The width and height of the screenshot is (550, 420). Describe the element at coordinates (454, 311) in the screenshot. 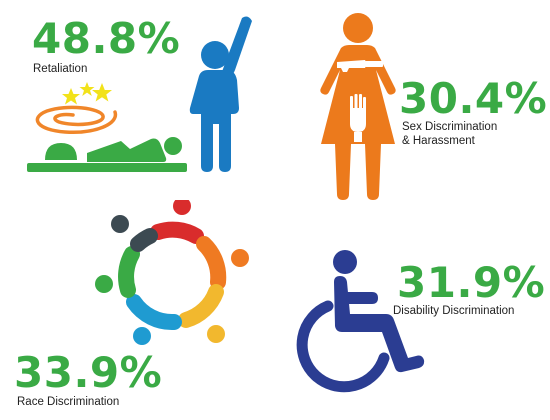

I see `disability-discrimination-label: Disability Discrimination` at that location.